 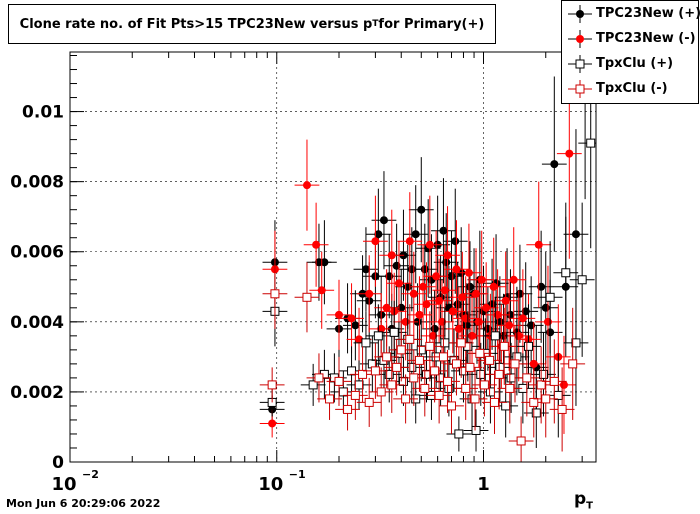 I want to click on filled-circle-marker-icon, so click(x=580, y=14).